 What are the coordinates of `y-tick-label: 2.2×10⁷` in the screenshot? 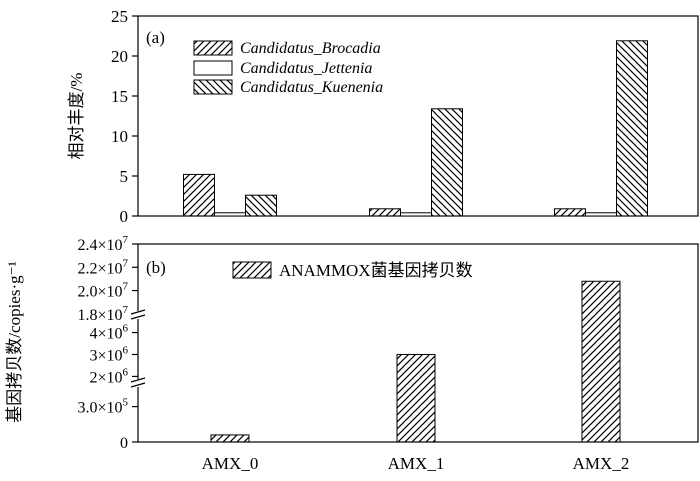 It's located at (102, 267).